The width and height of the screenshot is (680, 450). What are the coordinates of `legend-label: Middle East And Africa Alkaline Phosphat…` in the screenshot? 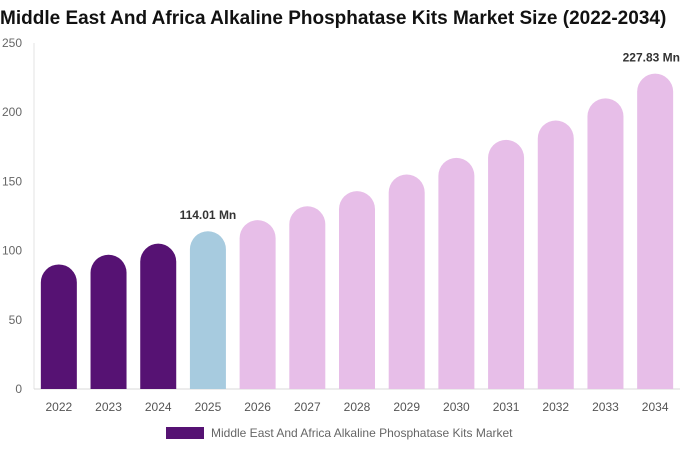 It's located at (362, 433).